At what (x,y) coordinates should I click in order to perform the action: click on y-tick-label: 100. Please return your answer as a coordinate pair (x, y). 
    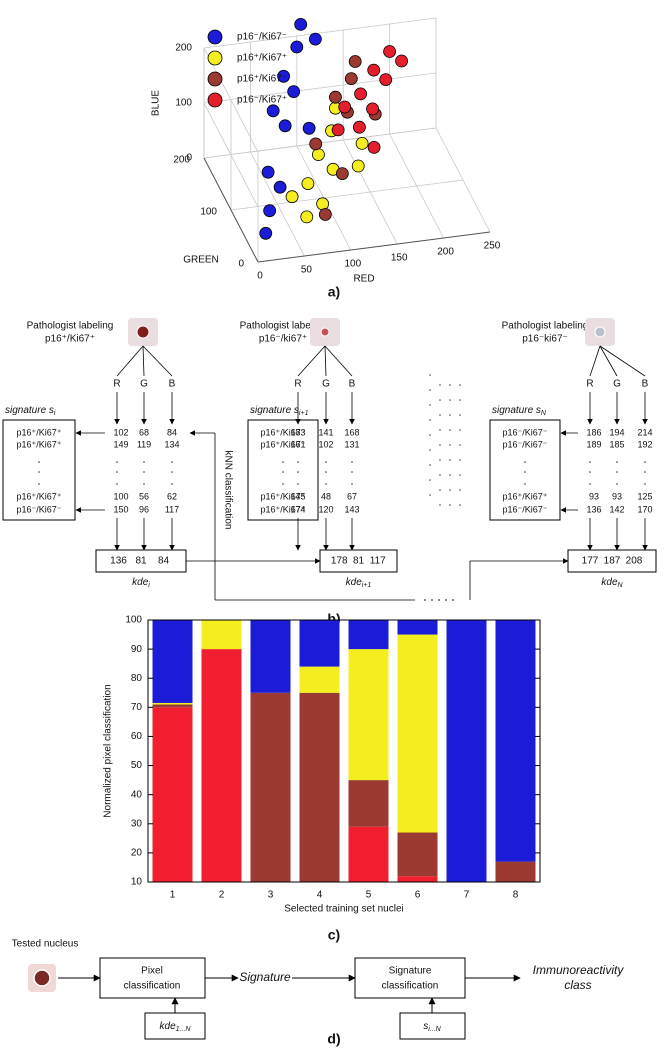
    Looking at the image, I should click on (208, 212).